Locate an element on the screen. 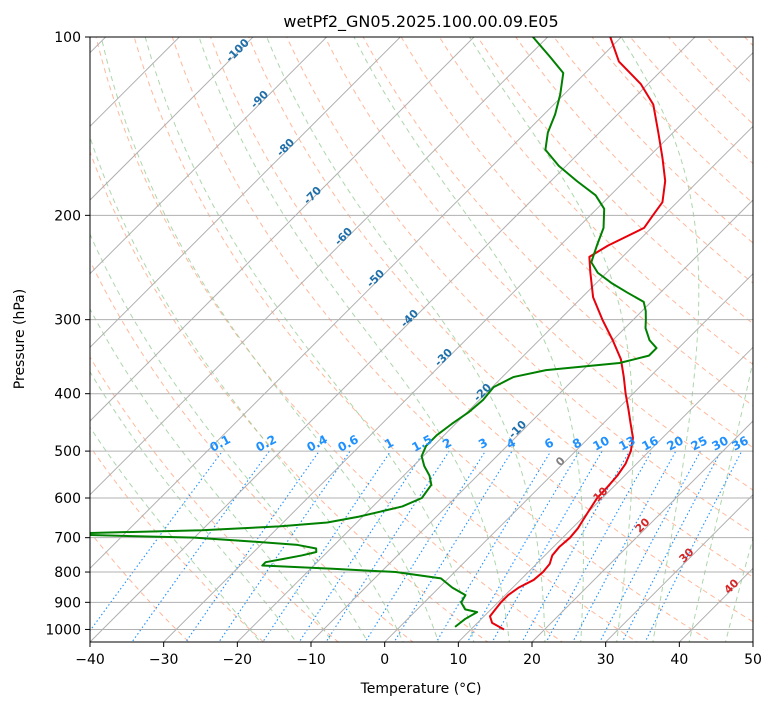  y-tick-label: 200 is located at coordinates (67, 216).